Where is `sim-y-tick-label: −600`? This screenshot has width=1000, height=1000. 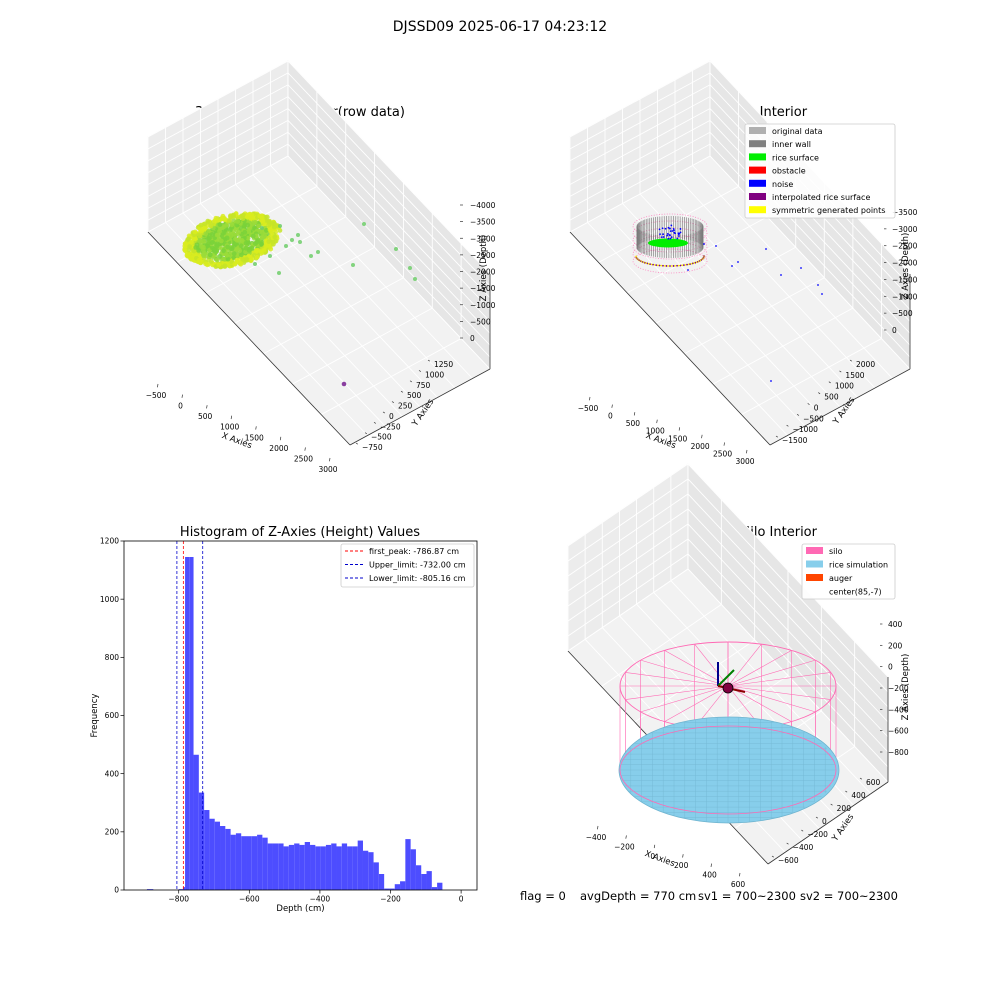 sim-y-tick-label: −600 is located at coordinates (788, 860).